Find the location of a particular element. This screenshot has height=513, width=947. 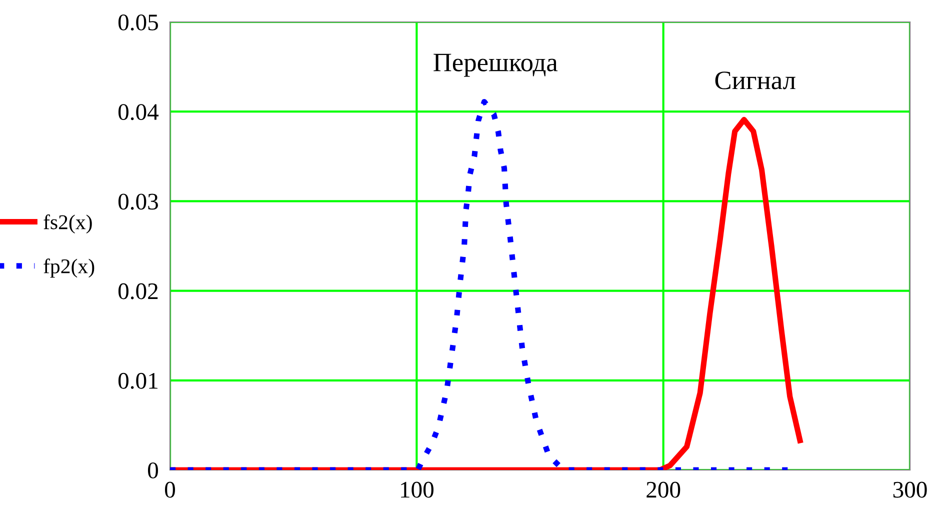

y-tick-label: 0.05 is located at coordinates (138, 22).